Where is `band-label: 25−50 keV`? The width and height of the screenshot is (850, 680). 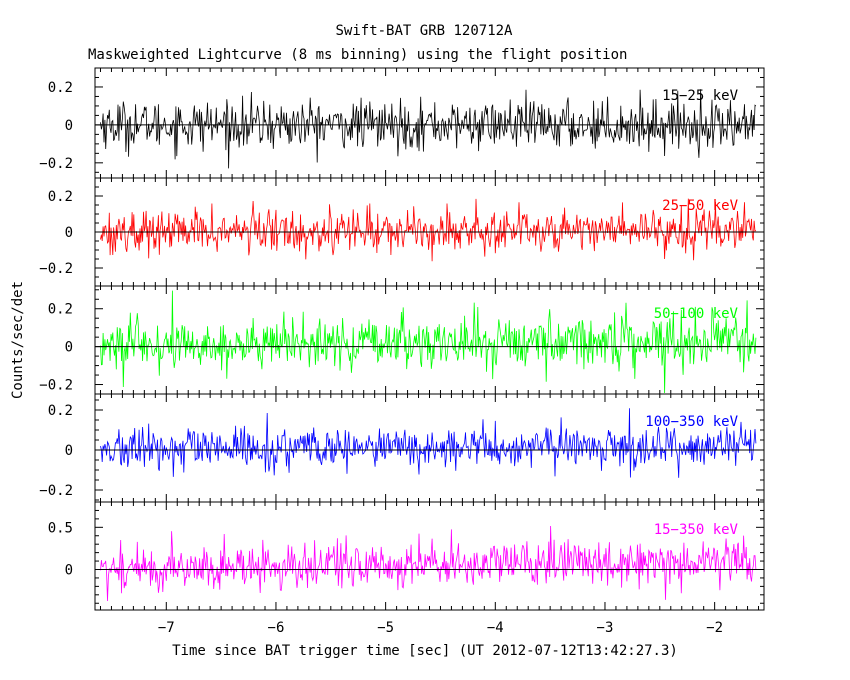
band-label: 25−50 keV is located at coordinates (700, 206).